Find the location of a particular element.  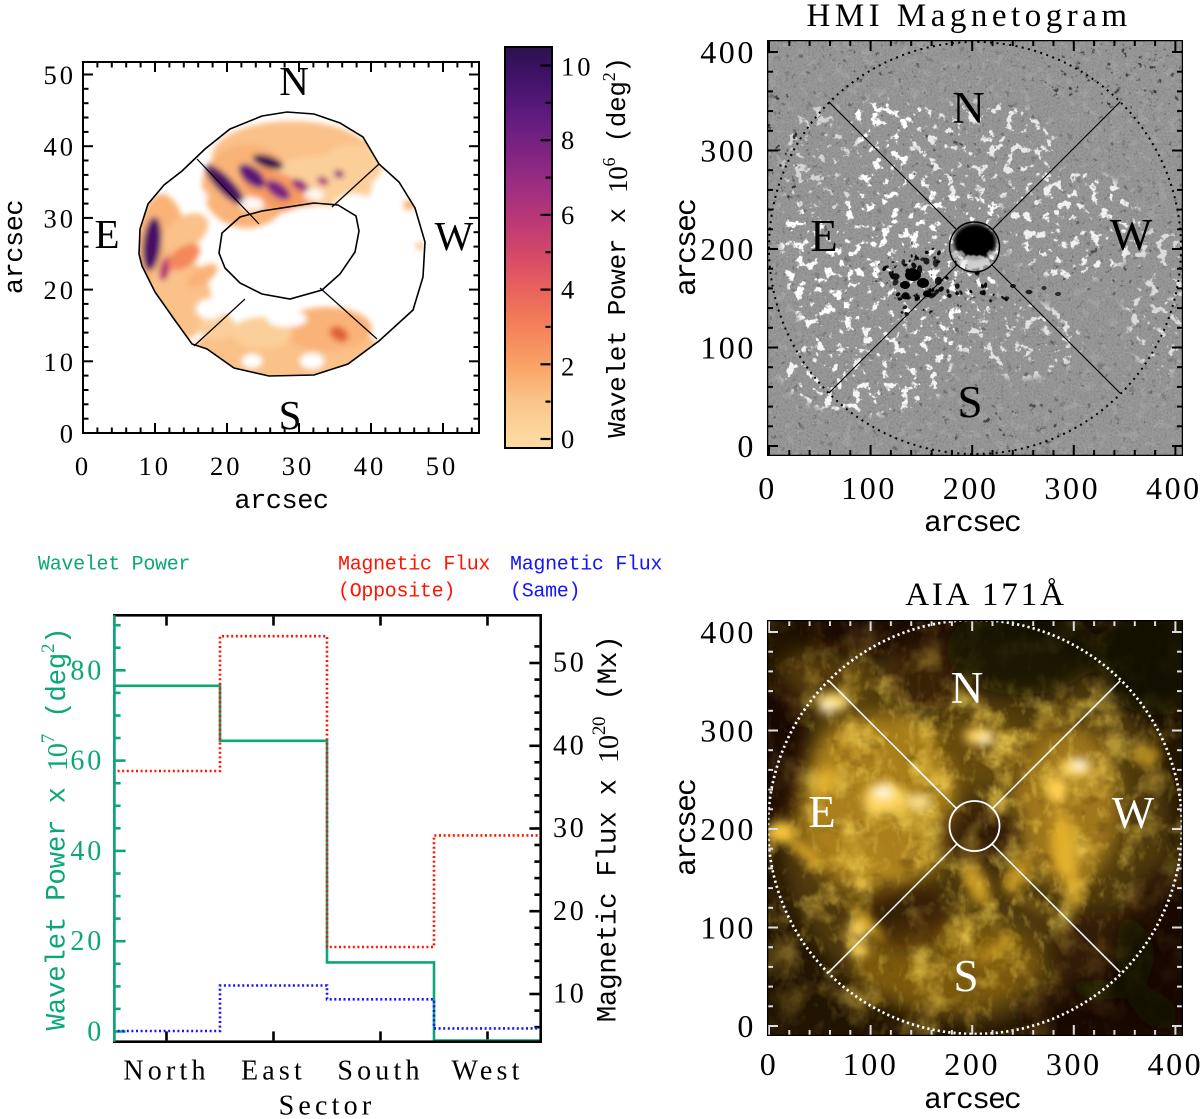

svg-text: AIA 171Å is located at coordinates (986, 594).